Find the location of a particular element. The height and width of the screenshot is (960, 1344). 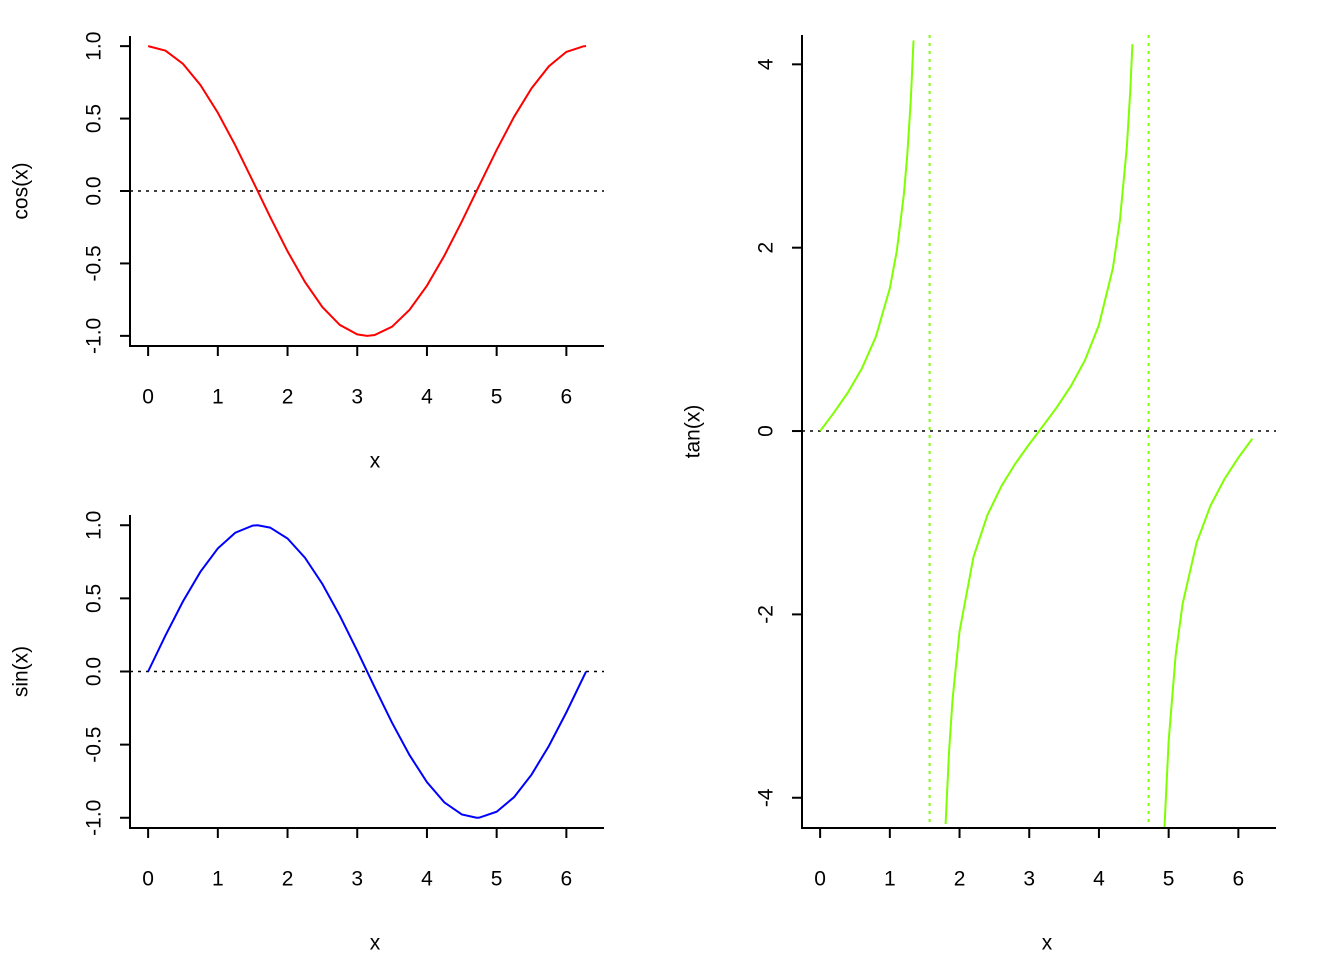

y-tick-label: 2 is located at coordinates (766, 248).